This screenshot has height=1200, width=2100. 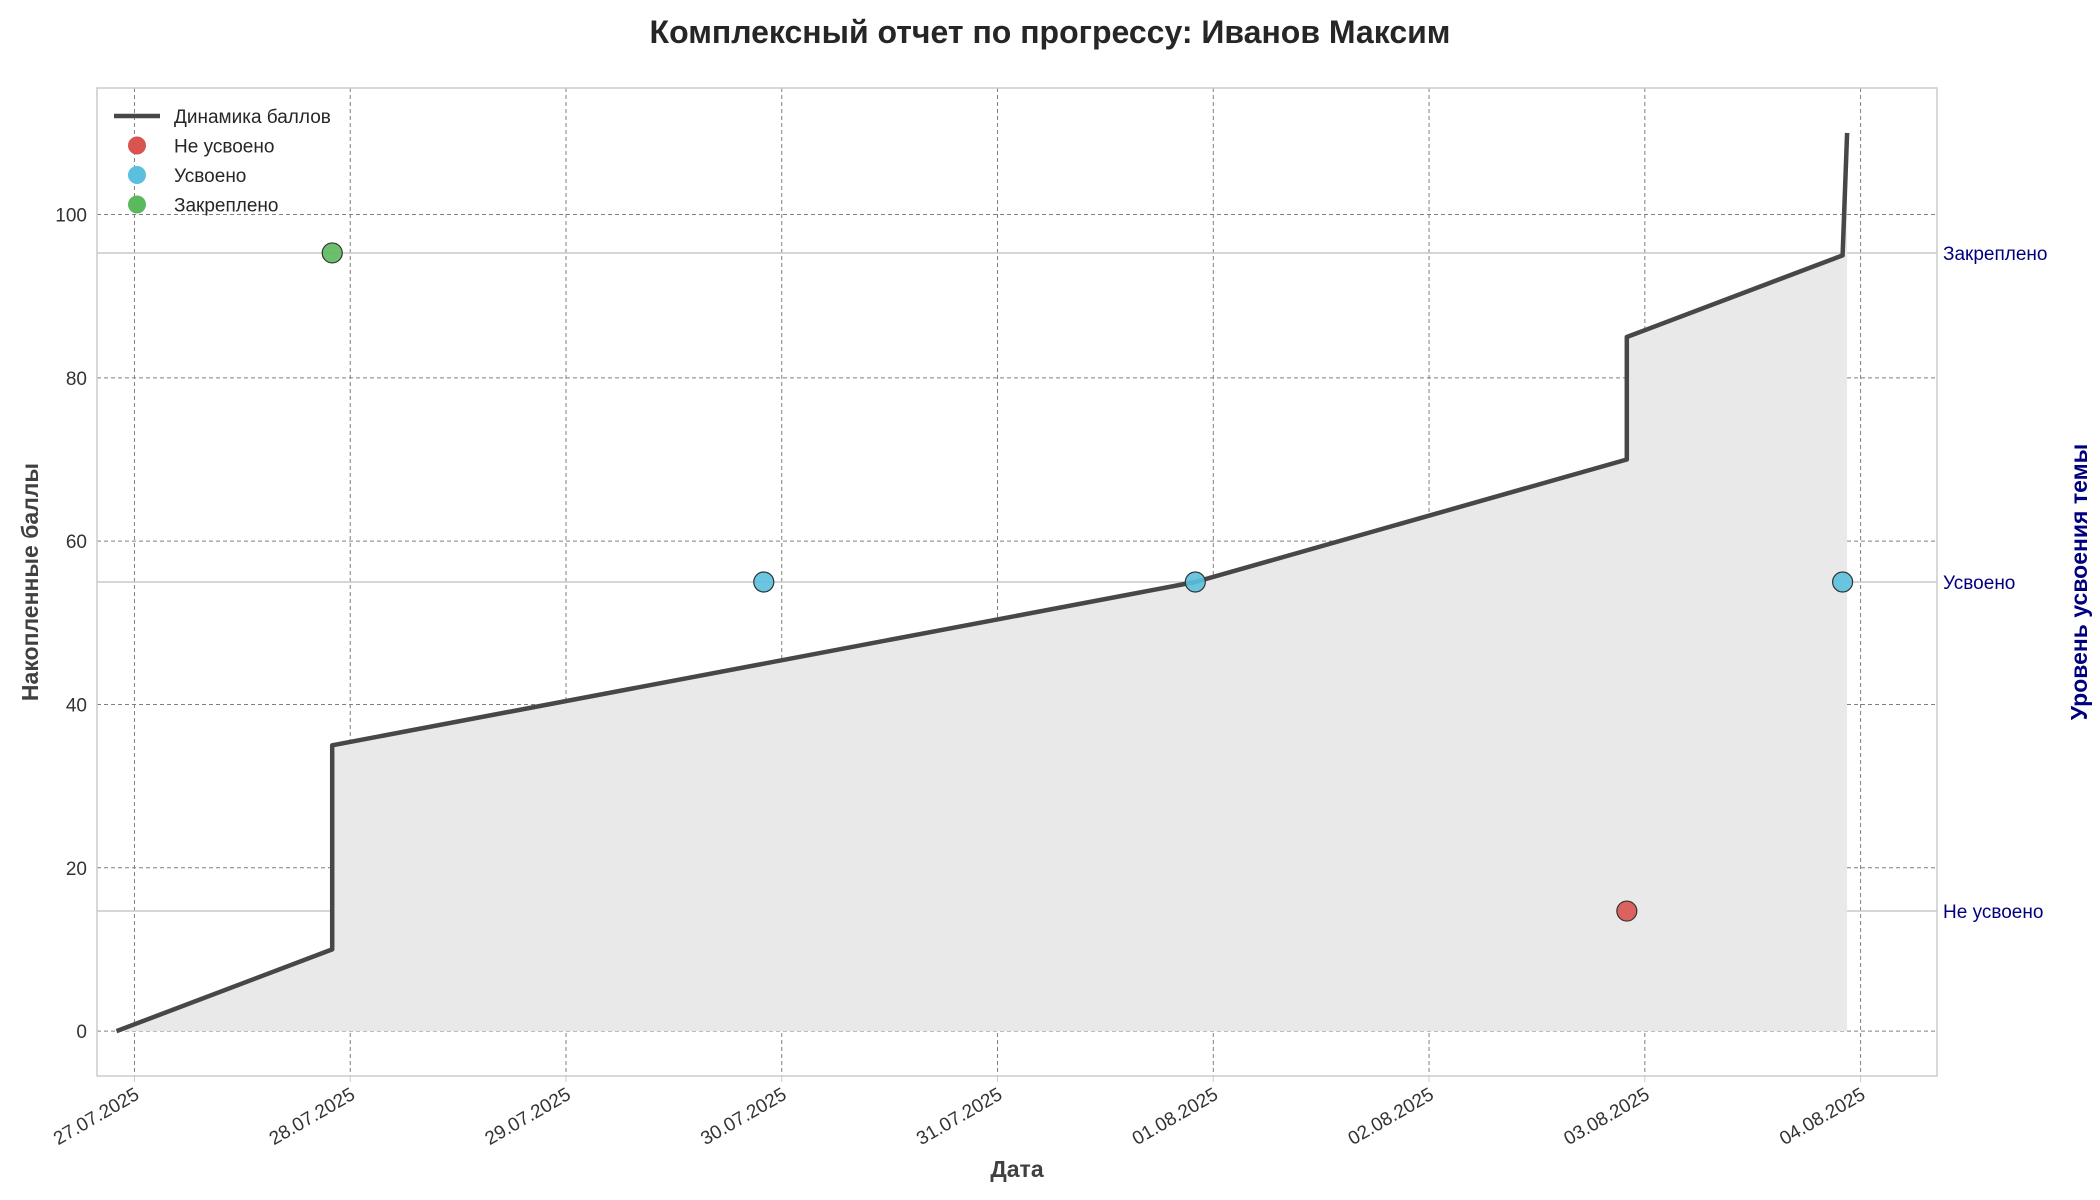 I want to click on legend-item: Динамика баллов, so click(x=222, y=117).